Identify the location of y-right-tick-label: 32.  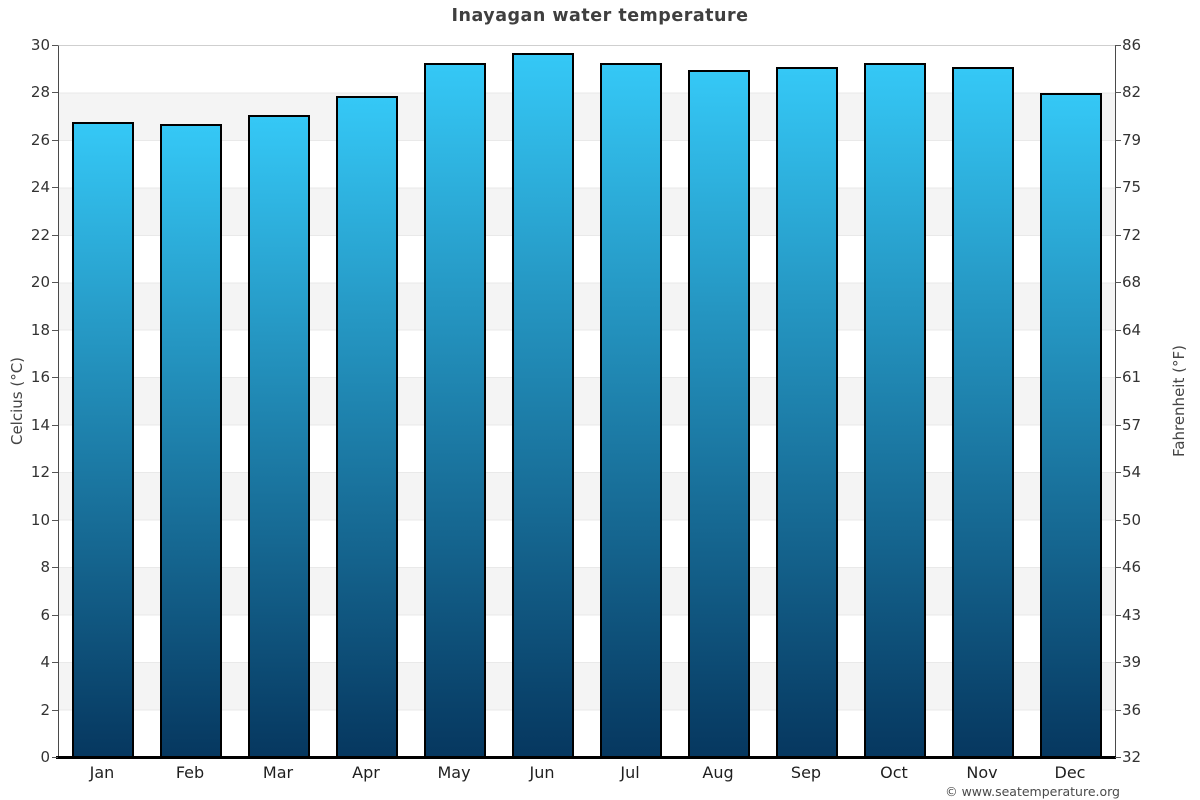
(1132, 757).